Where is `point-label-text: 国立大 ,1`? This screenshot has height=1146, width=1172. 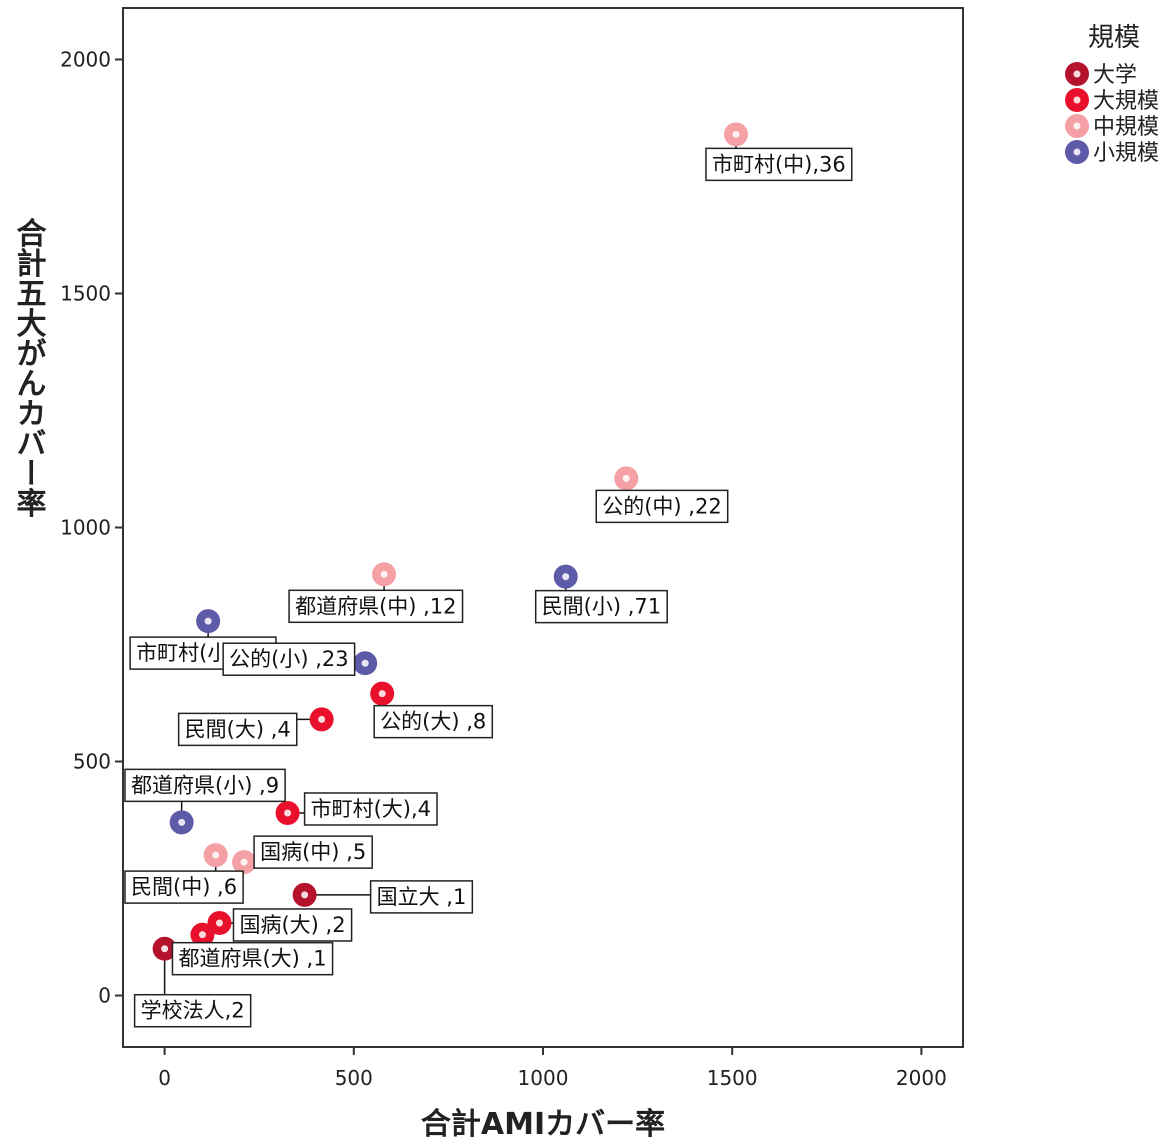
point-label-text: 国立大 ,1 is located at coordinates (422, 897).